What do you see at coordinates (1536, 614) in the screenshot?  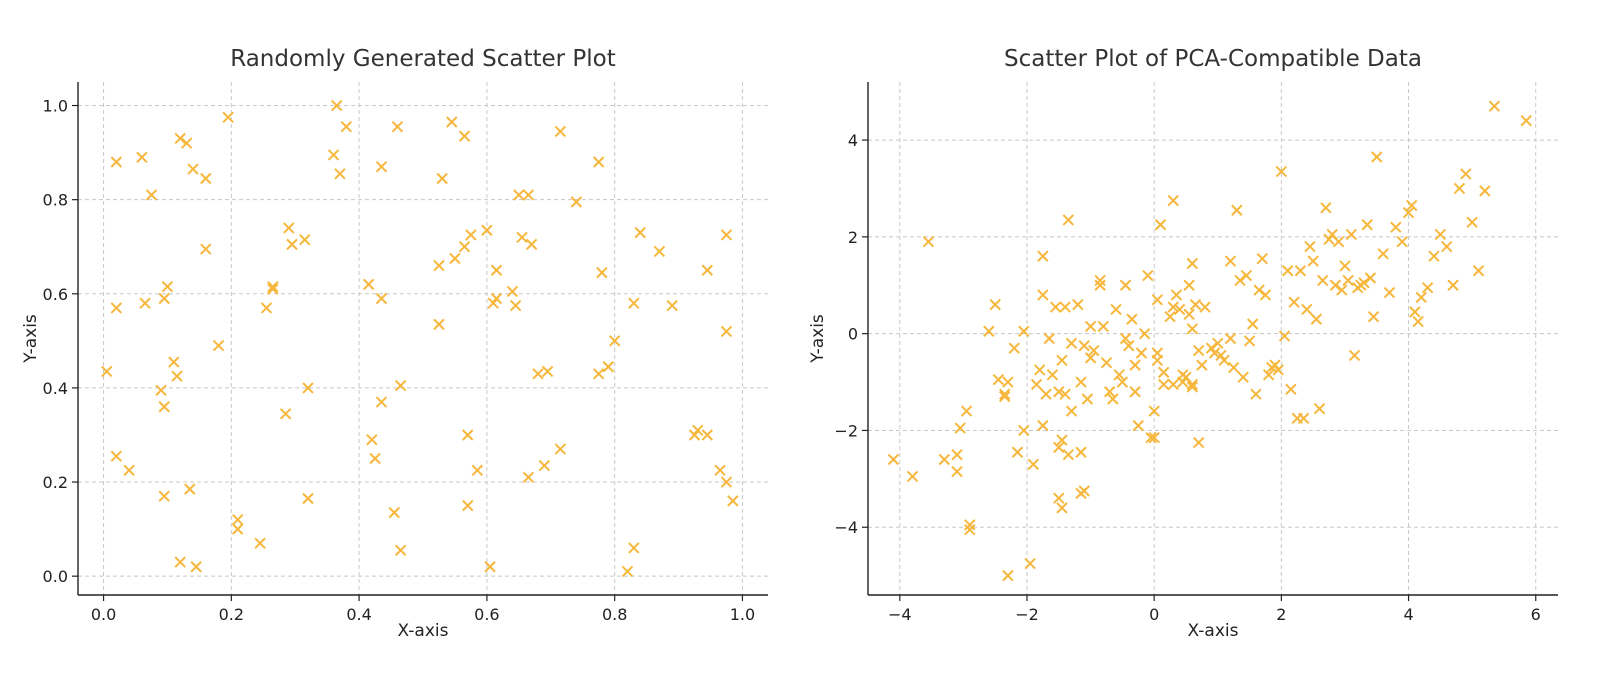 I see `x-tick-label: 6` at bounding box center [1536, 614].